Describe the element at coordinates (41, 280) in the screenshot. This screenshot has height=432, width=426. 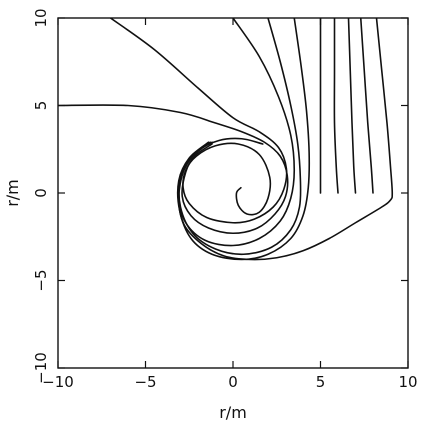
I see `y-tick-label: −5` at that location.